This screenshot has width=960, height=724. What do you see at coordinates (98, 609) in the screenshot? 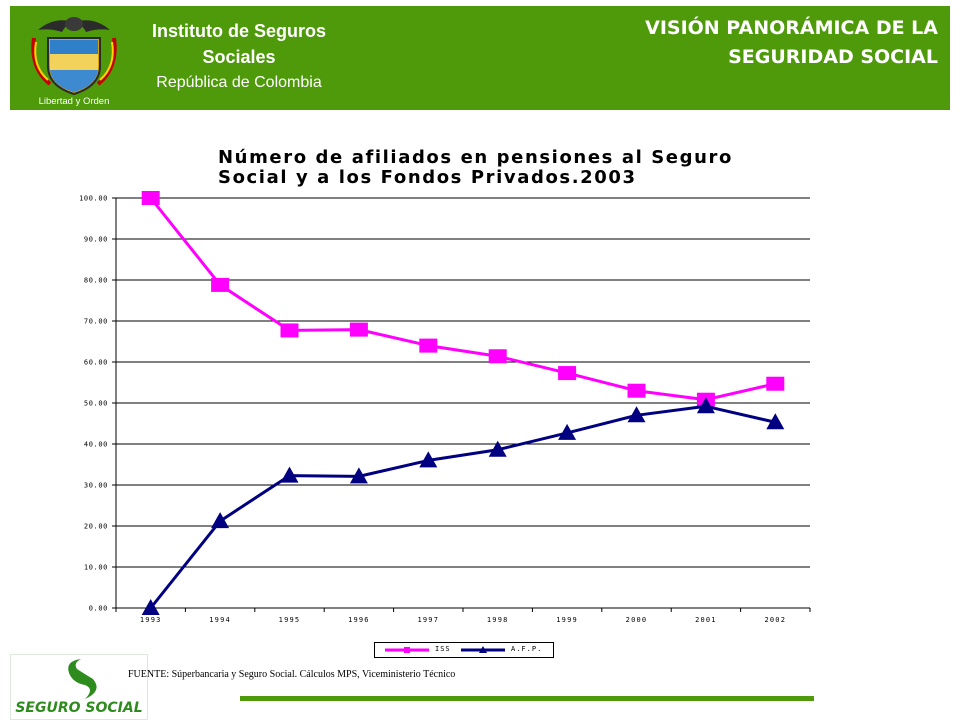
I see `y-tick-label: 0.00` at bounding box center [98, 609].